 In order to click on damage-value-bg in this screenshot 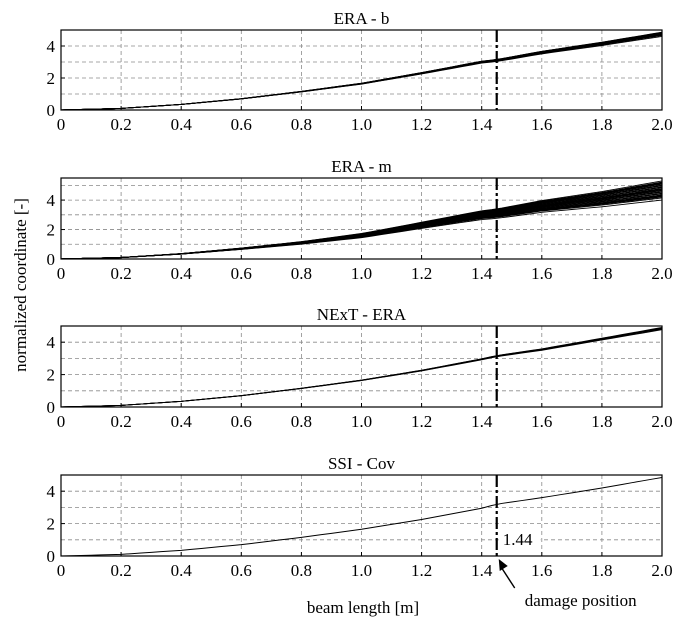, I will do `click(519, 539)`.